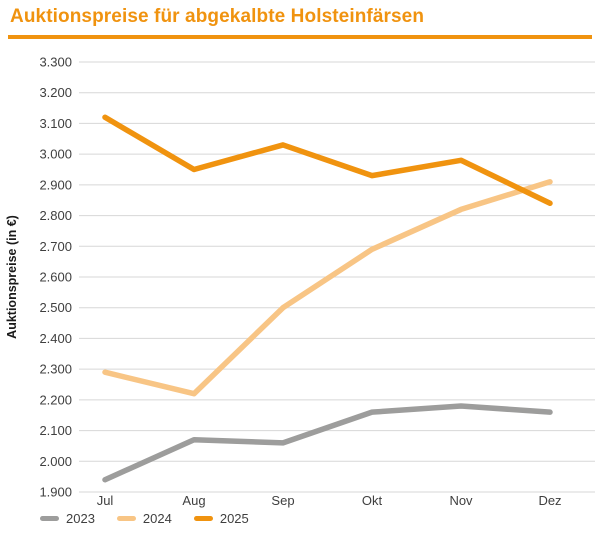 The image size is (600, 552). Describe the element at coordinates (55, 492) in the screenshot. I see `y-tick-label: 1.900` at that location.